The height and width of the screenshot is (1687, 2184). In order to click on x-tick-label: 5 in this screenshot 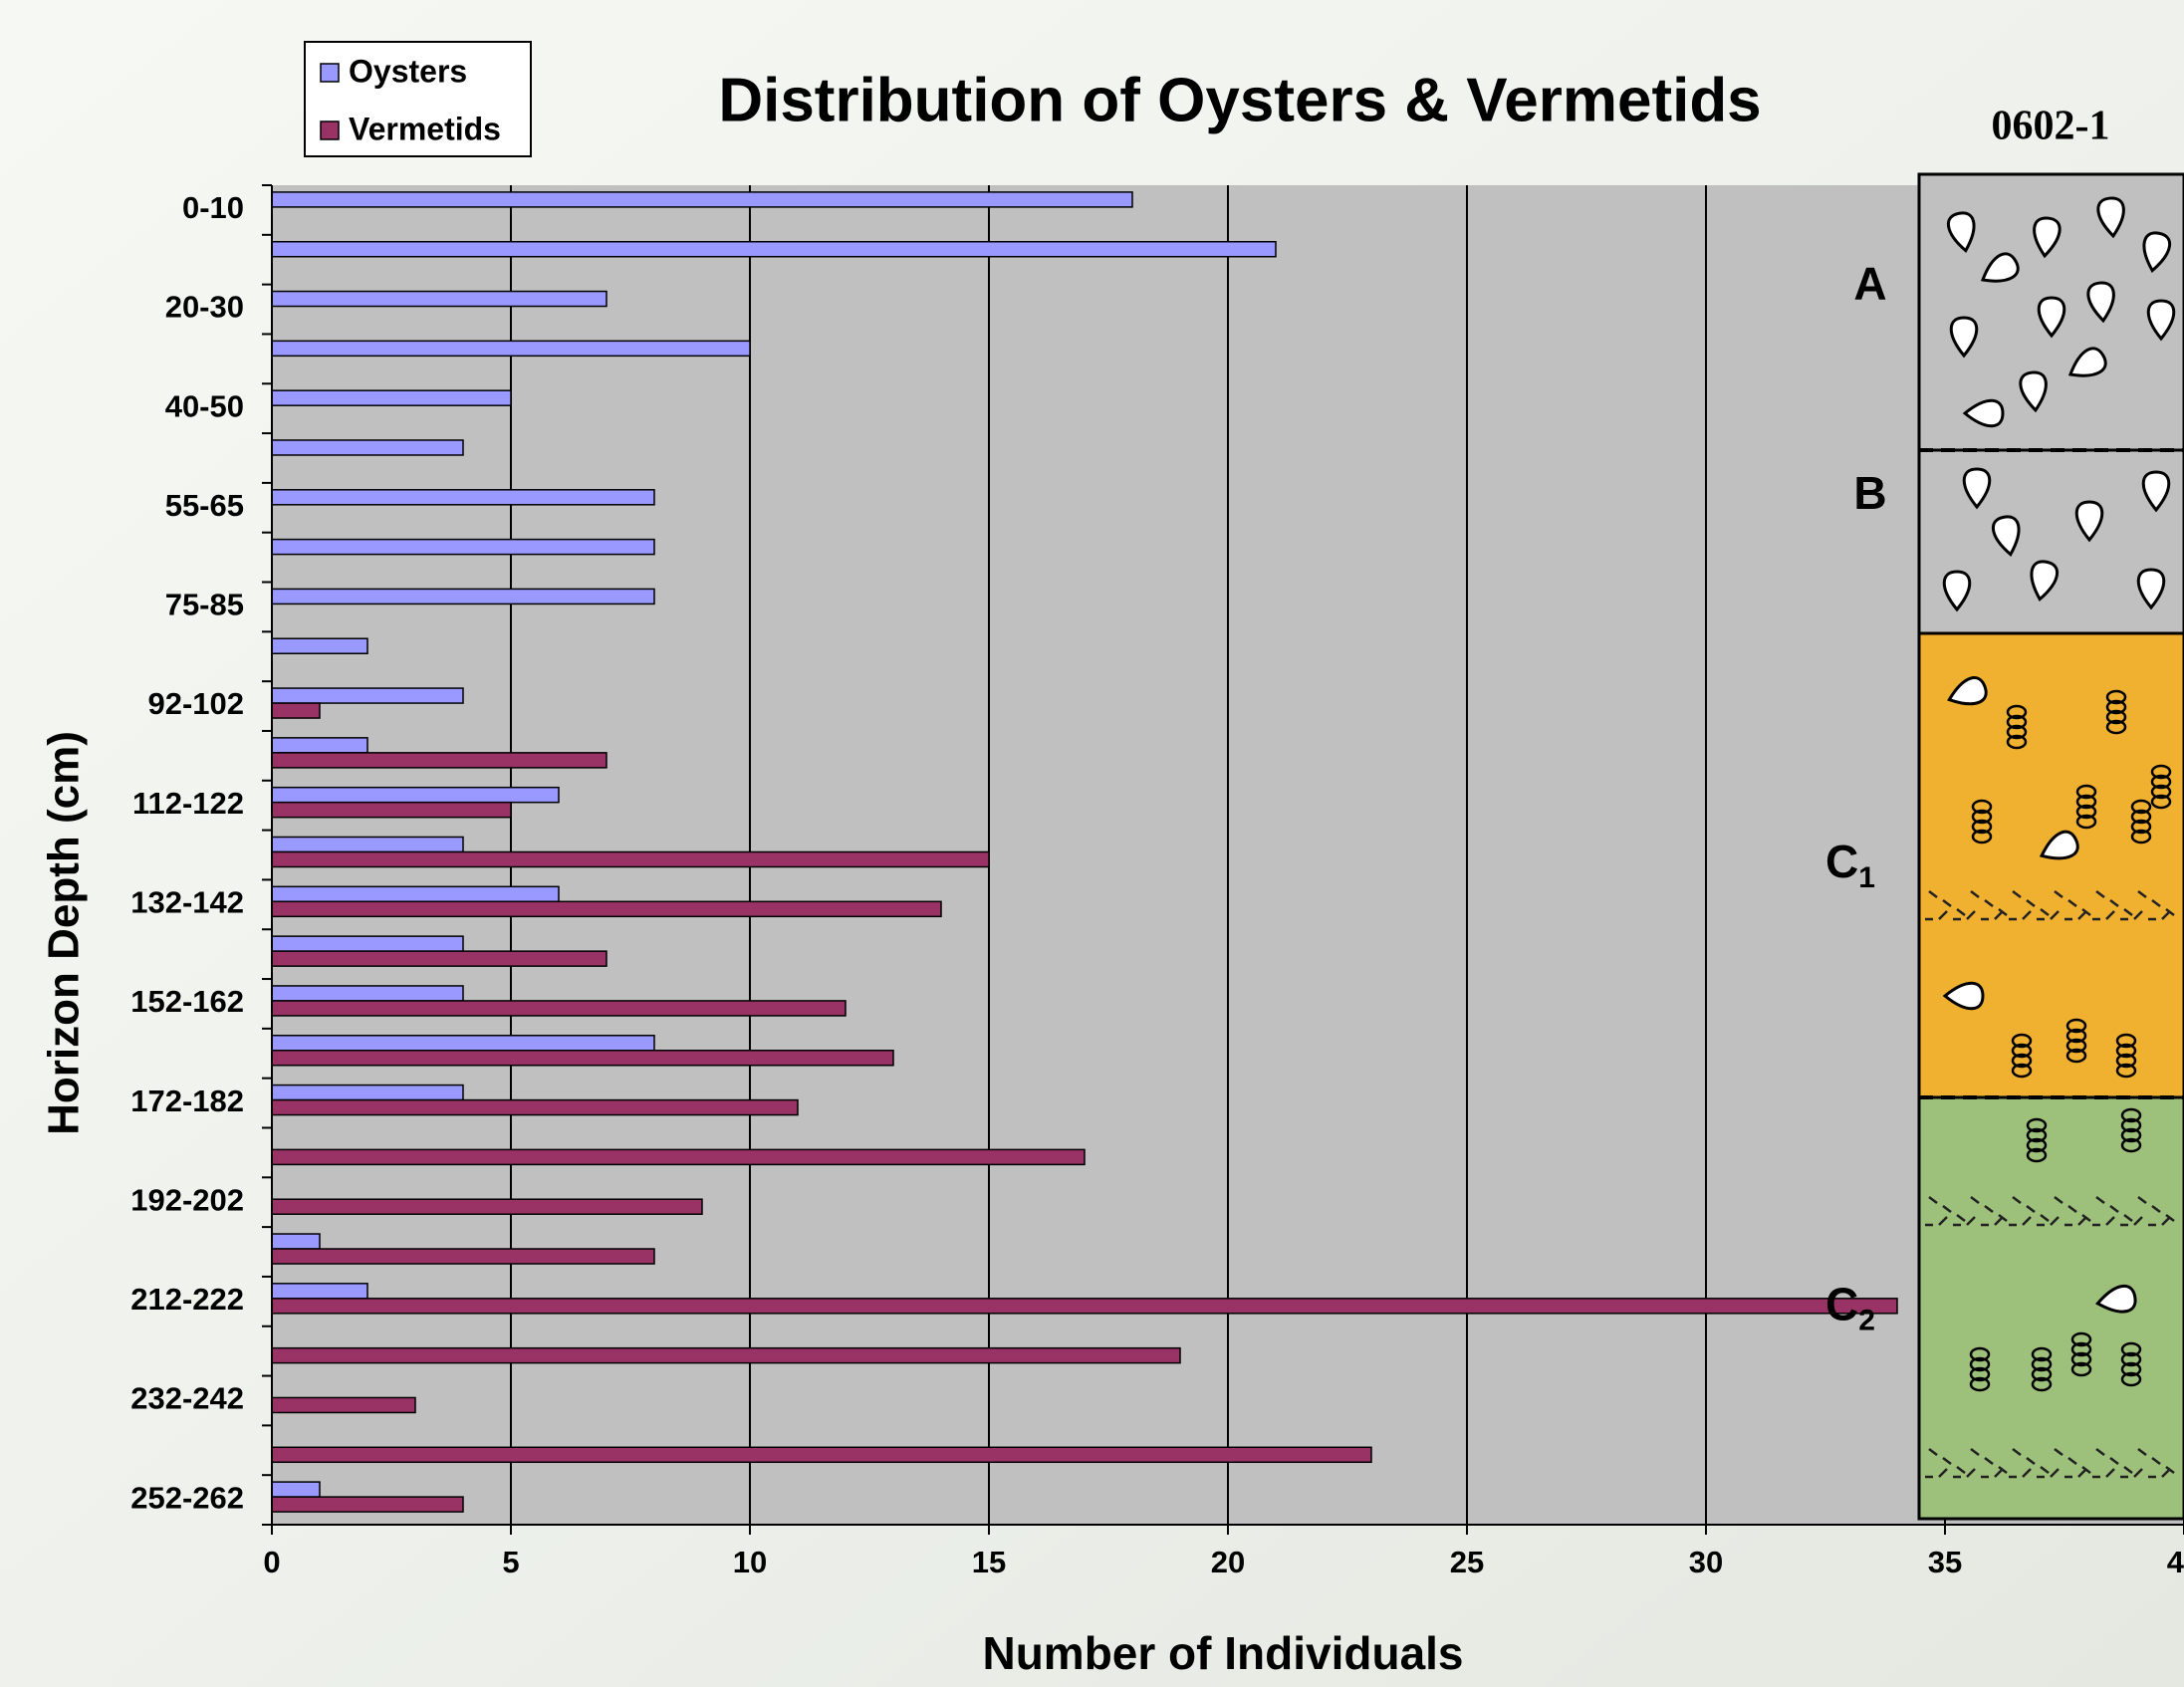, I will do `click(510, 1562)`.